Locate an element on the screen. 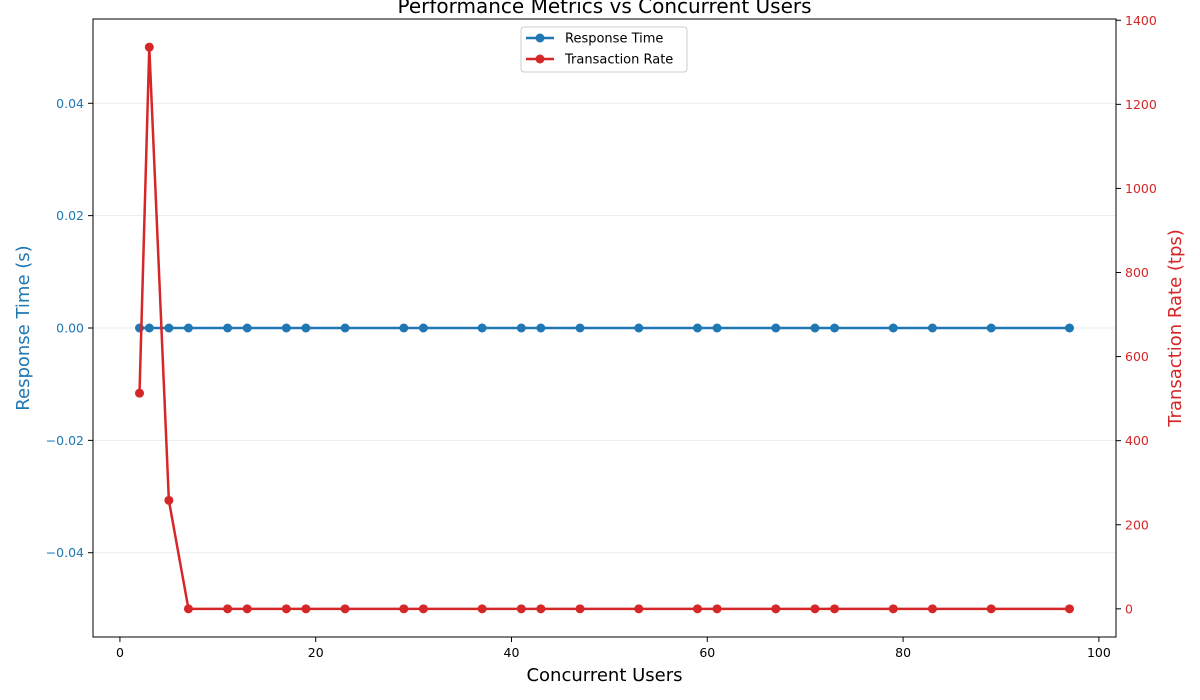  legend-item-transaction-rate: Transaction Rate is located at coordinates (599, 60).